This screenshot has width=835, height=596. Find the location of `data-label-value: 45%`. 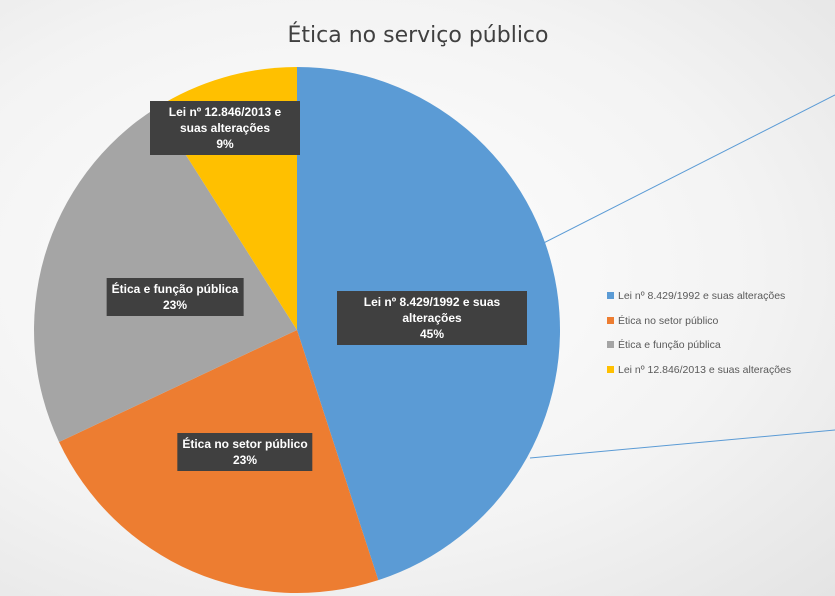

data-label-value: 45% is located at coordinates (432, 334).